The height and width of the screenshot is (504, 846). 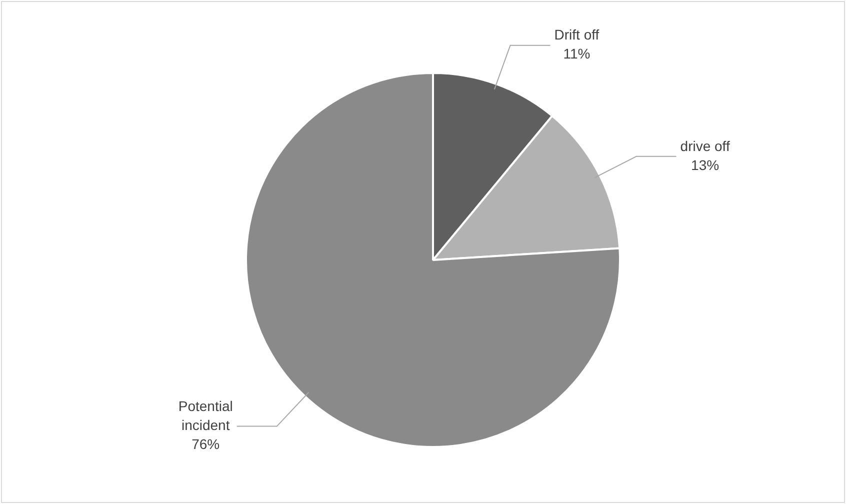 What do you see at coordinates (576, 54) in the screenshot?
I see `data-label: 11%` at bounding box center [576, 54].